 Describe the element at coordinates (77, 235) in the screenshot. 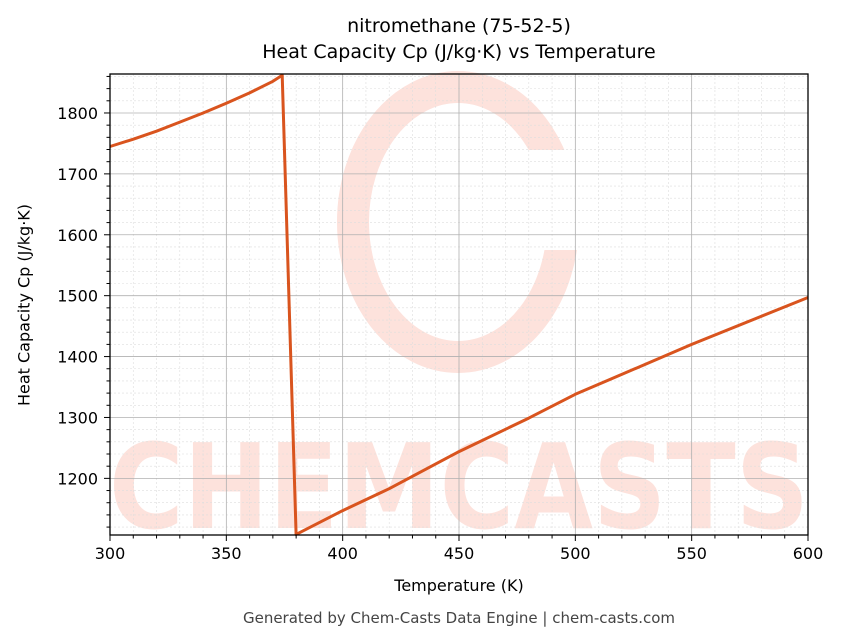

I see `y-tick-label: 1600` at that location.